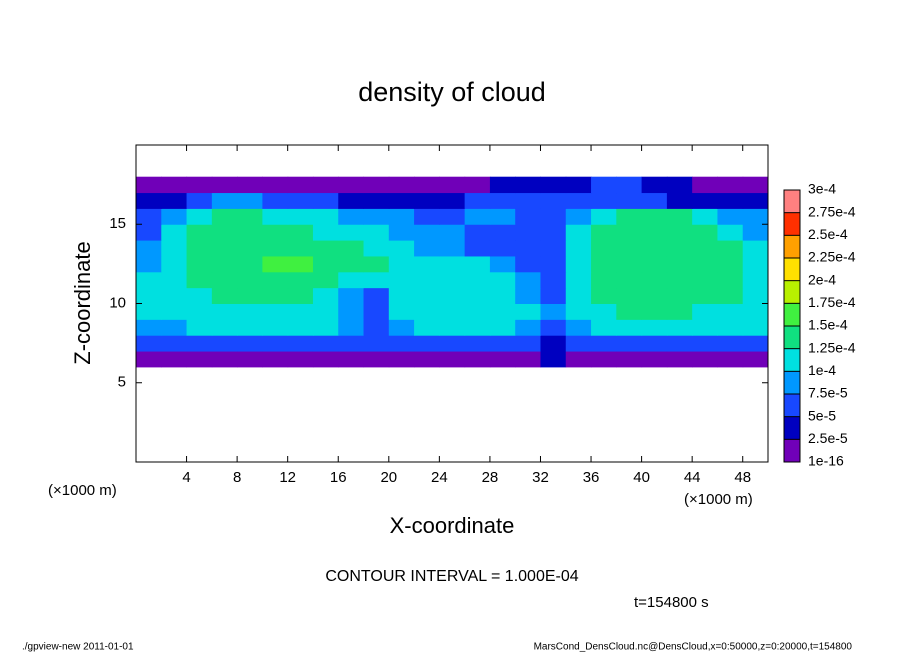  Describe the element at coordinates (822, 279) in the screenshot. I see `colorbar-label: 2e-4` at that location.